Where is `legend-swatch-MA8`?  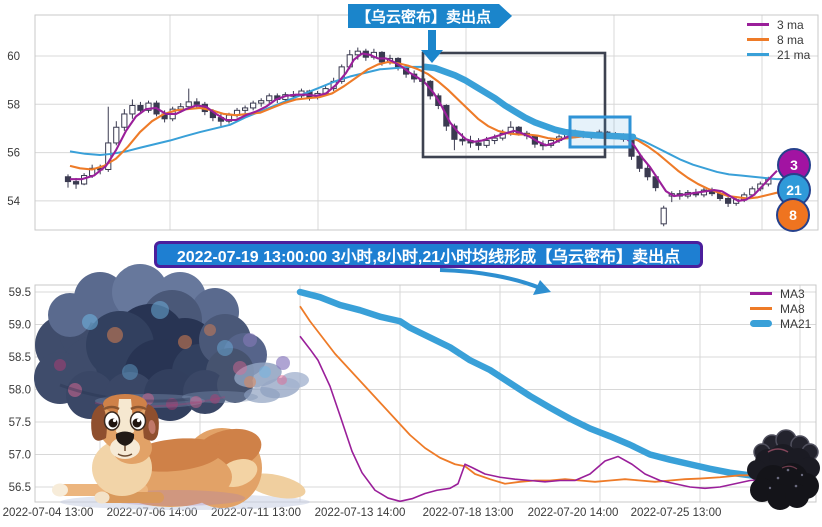 legend-swatch-MA8 is located at coordinates (761, 308).